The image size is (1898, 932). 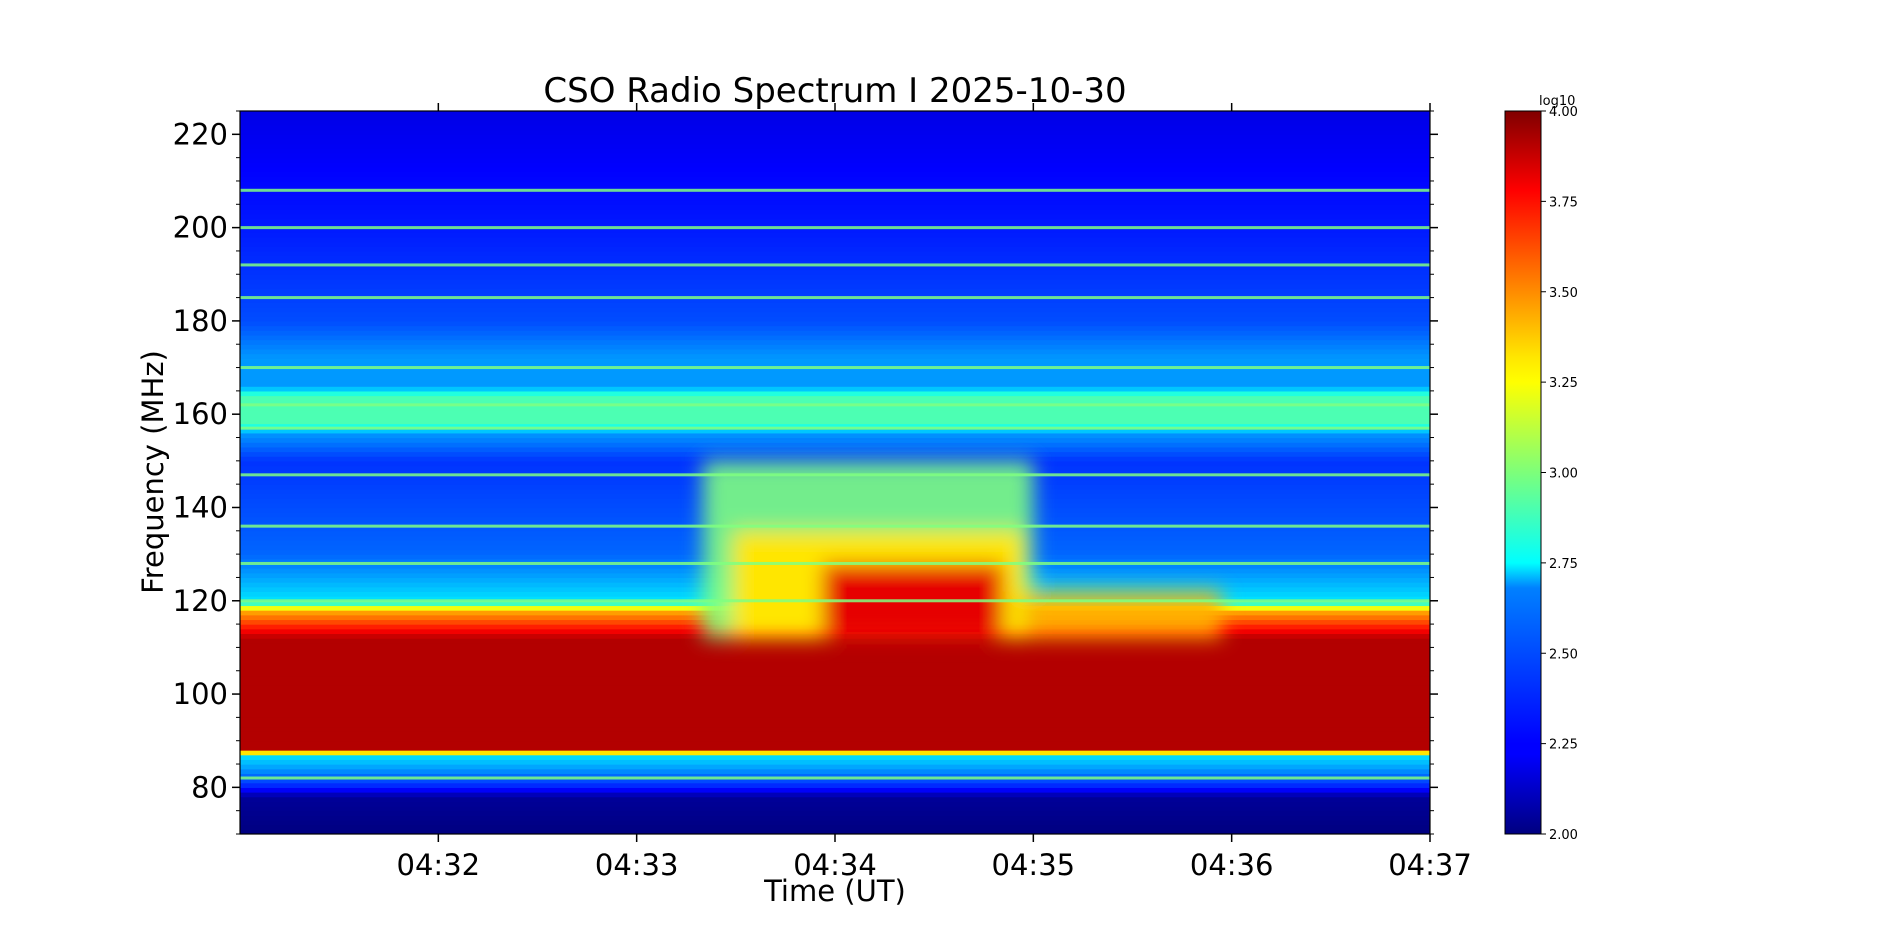 I want to click on colorbar, so click(x=1523, y=472).